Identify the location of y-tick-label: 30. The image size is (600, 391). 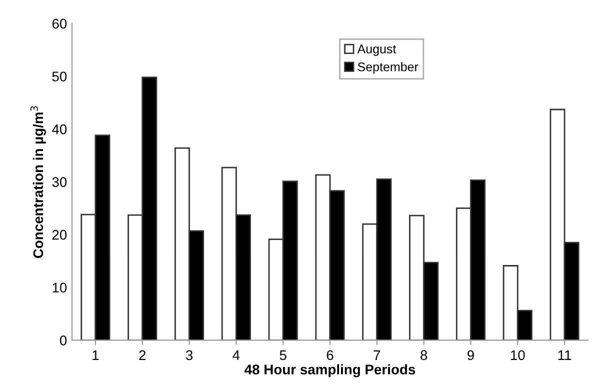
(59, 182).